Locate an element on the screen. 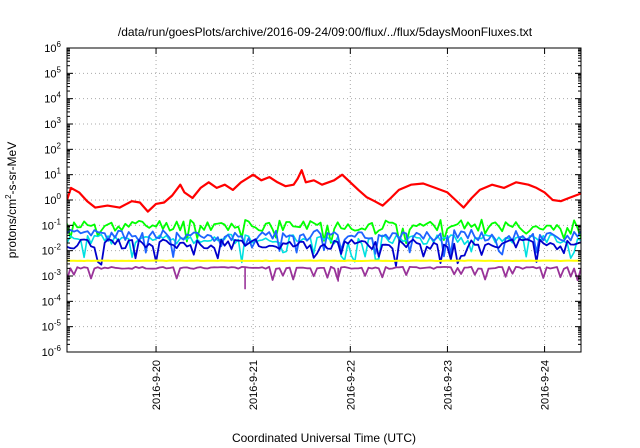 This screenshot has height=448, width=640. y-tick-exp: -2 is located at coordinates (58, 247).